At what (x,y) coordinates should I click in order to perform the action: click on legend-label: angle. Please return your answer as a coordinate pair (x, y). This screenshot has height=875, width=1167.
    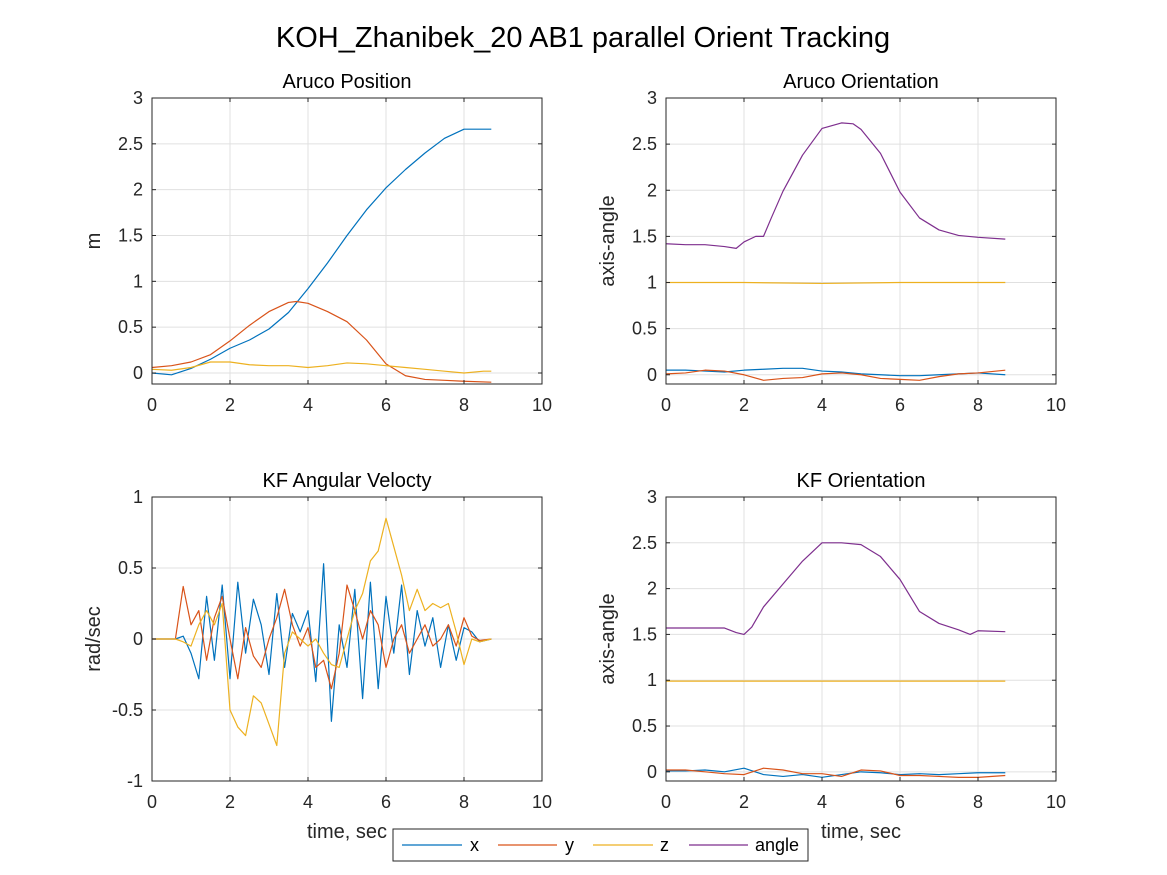
    Looking at the image, I should click on (777, 845).